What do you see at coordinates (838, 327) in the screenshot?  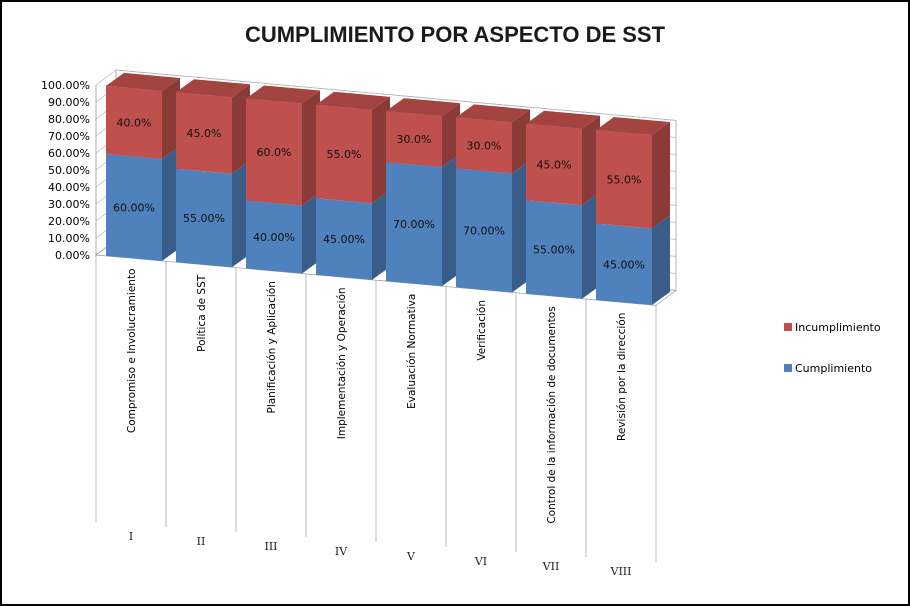 I see `legend-label-incumplimiento: Incumplimiento` at bounding box center [838, 327].